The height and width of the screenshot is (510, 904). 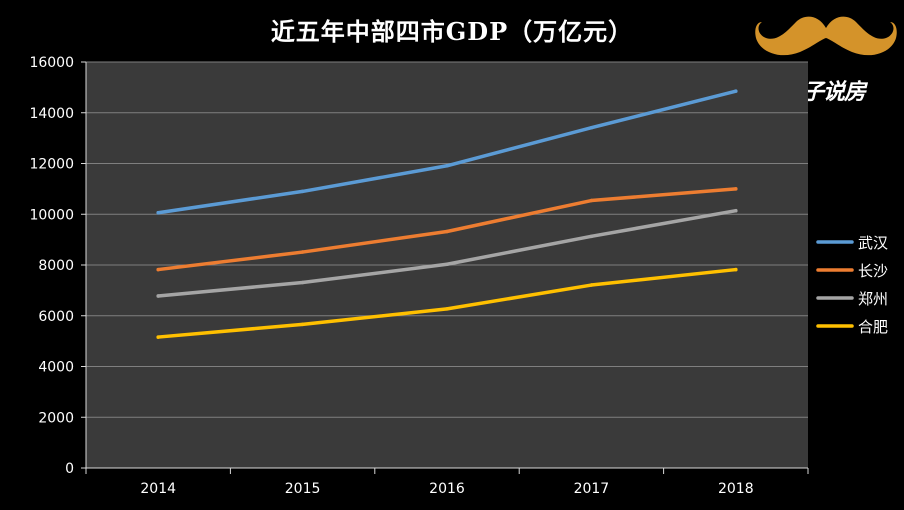 I want to click on x-tick-label: 2015, so click(x=303, y=489).